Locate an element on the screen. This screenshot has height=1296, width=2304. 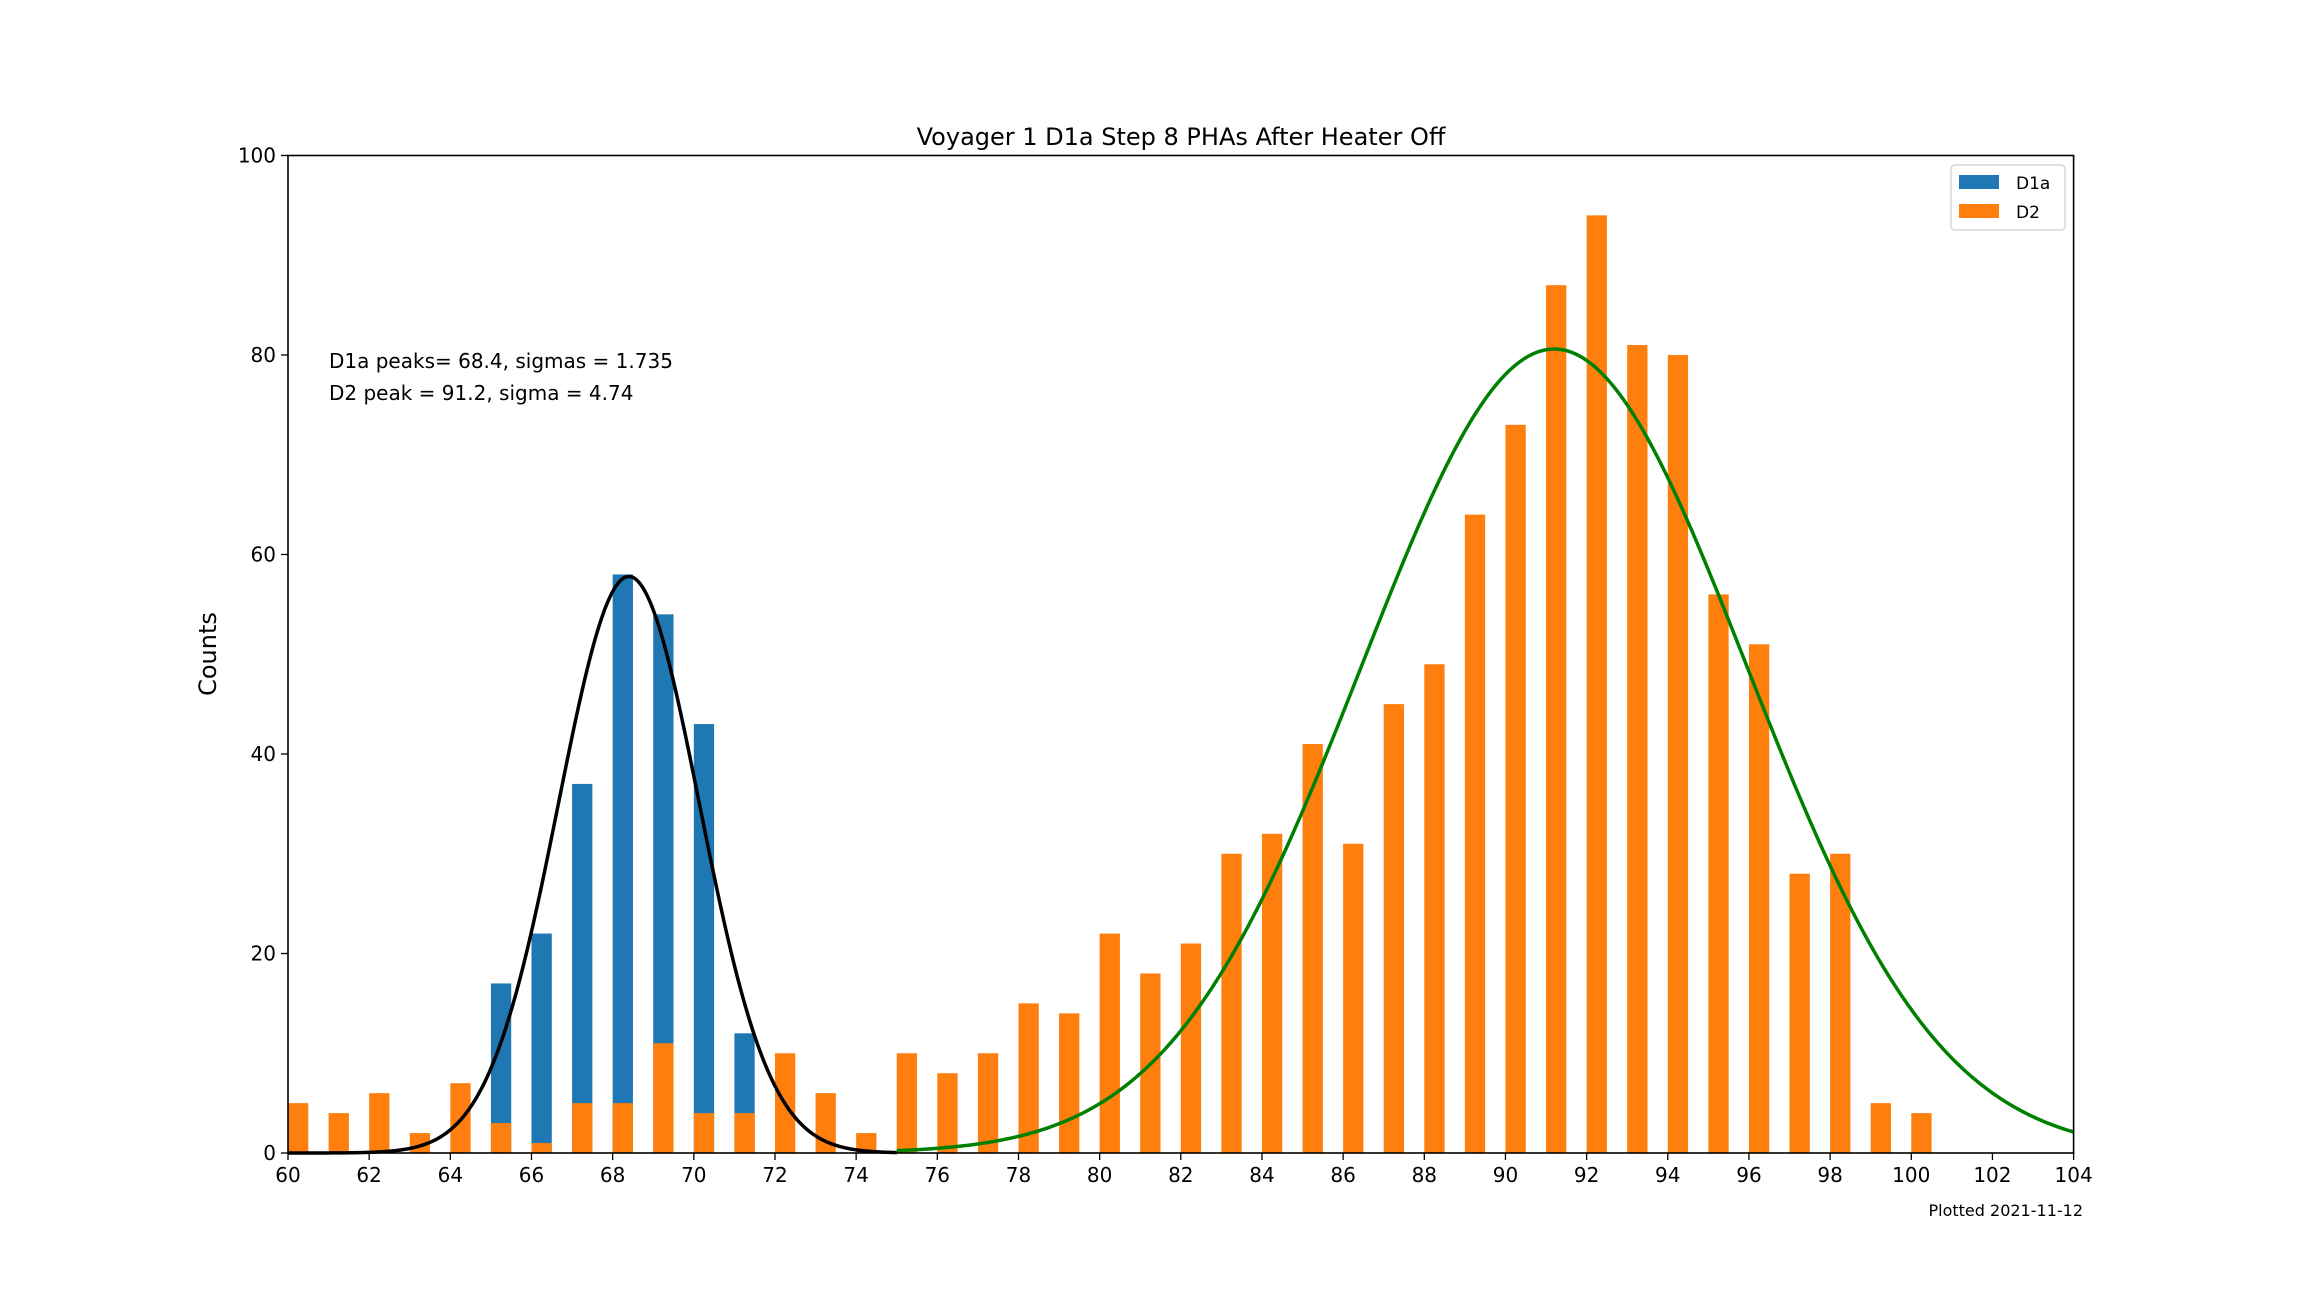
x-tick-label: 98 is located at coordinates (1829, 1175).